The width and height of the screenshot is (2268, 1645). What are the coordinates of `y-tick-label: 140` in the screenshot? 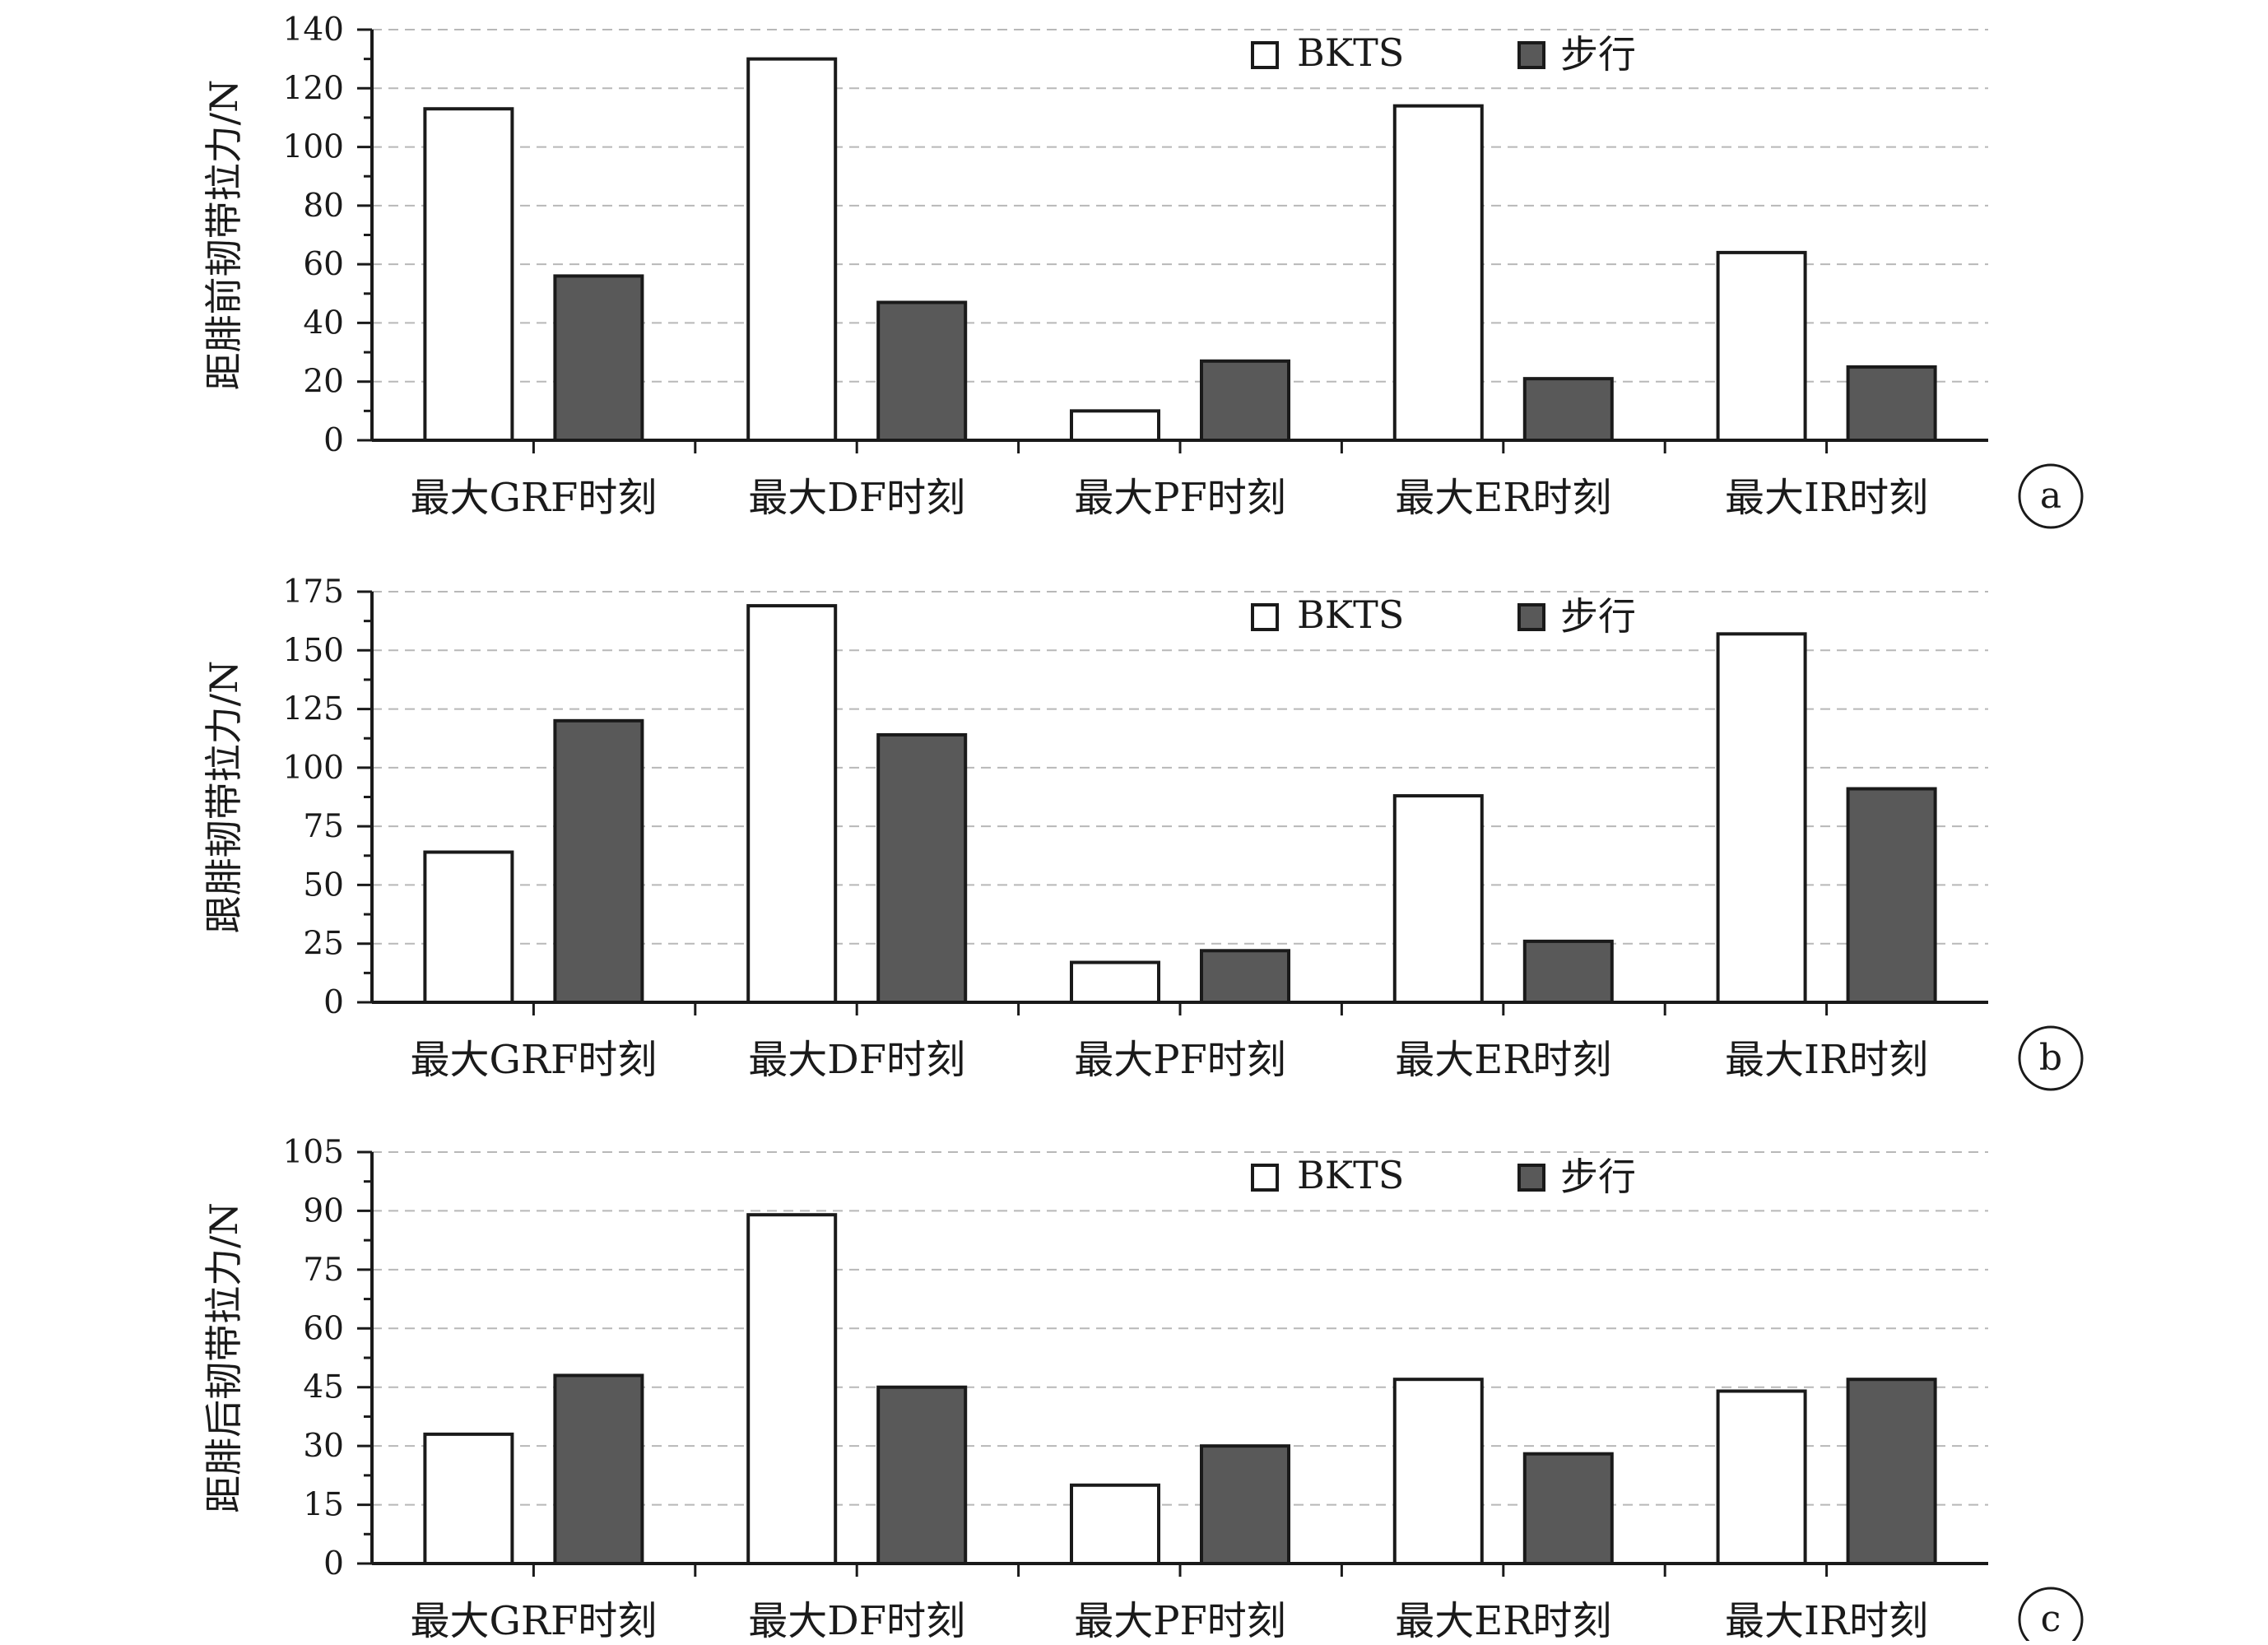 It's located at (313, 30).